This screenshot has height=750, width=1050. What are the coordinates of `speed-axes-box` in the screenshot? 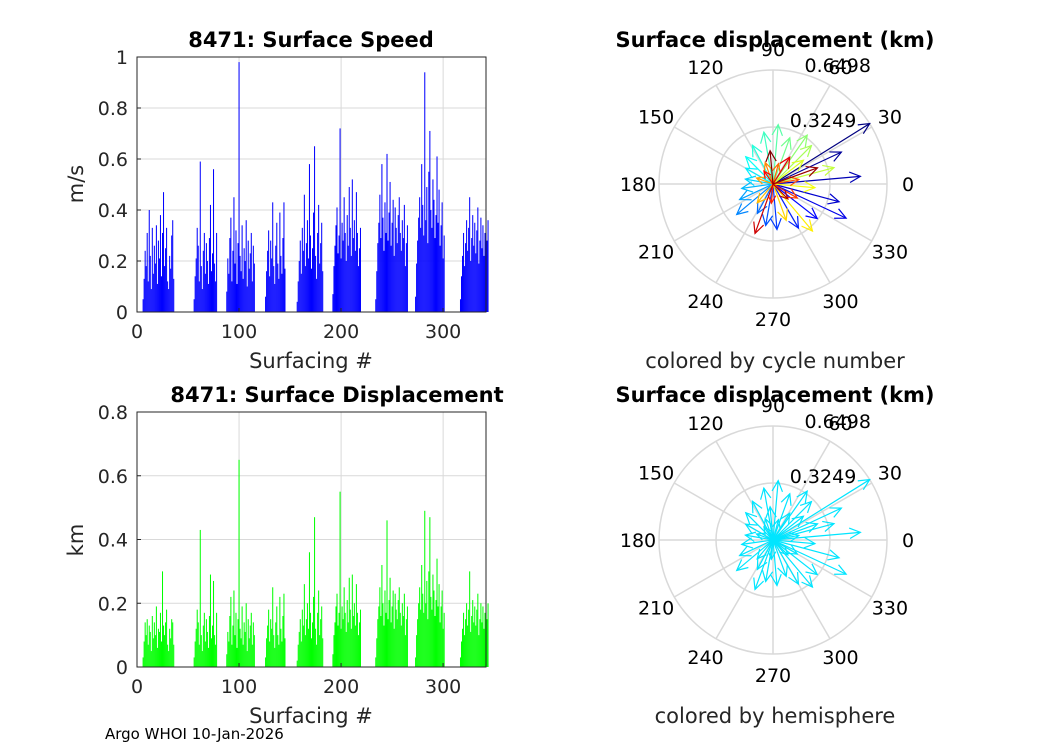 It's located at (311, 184).